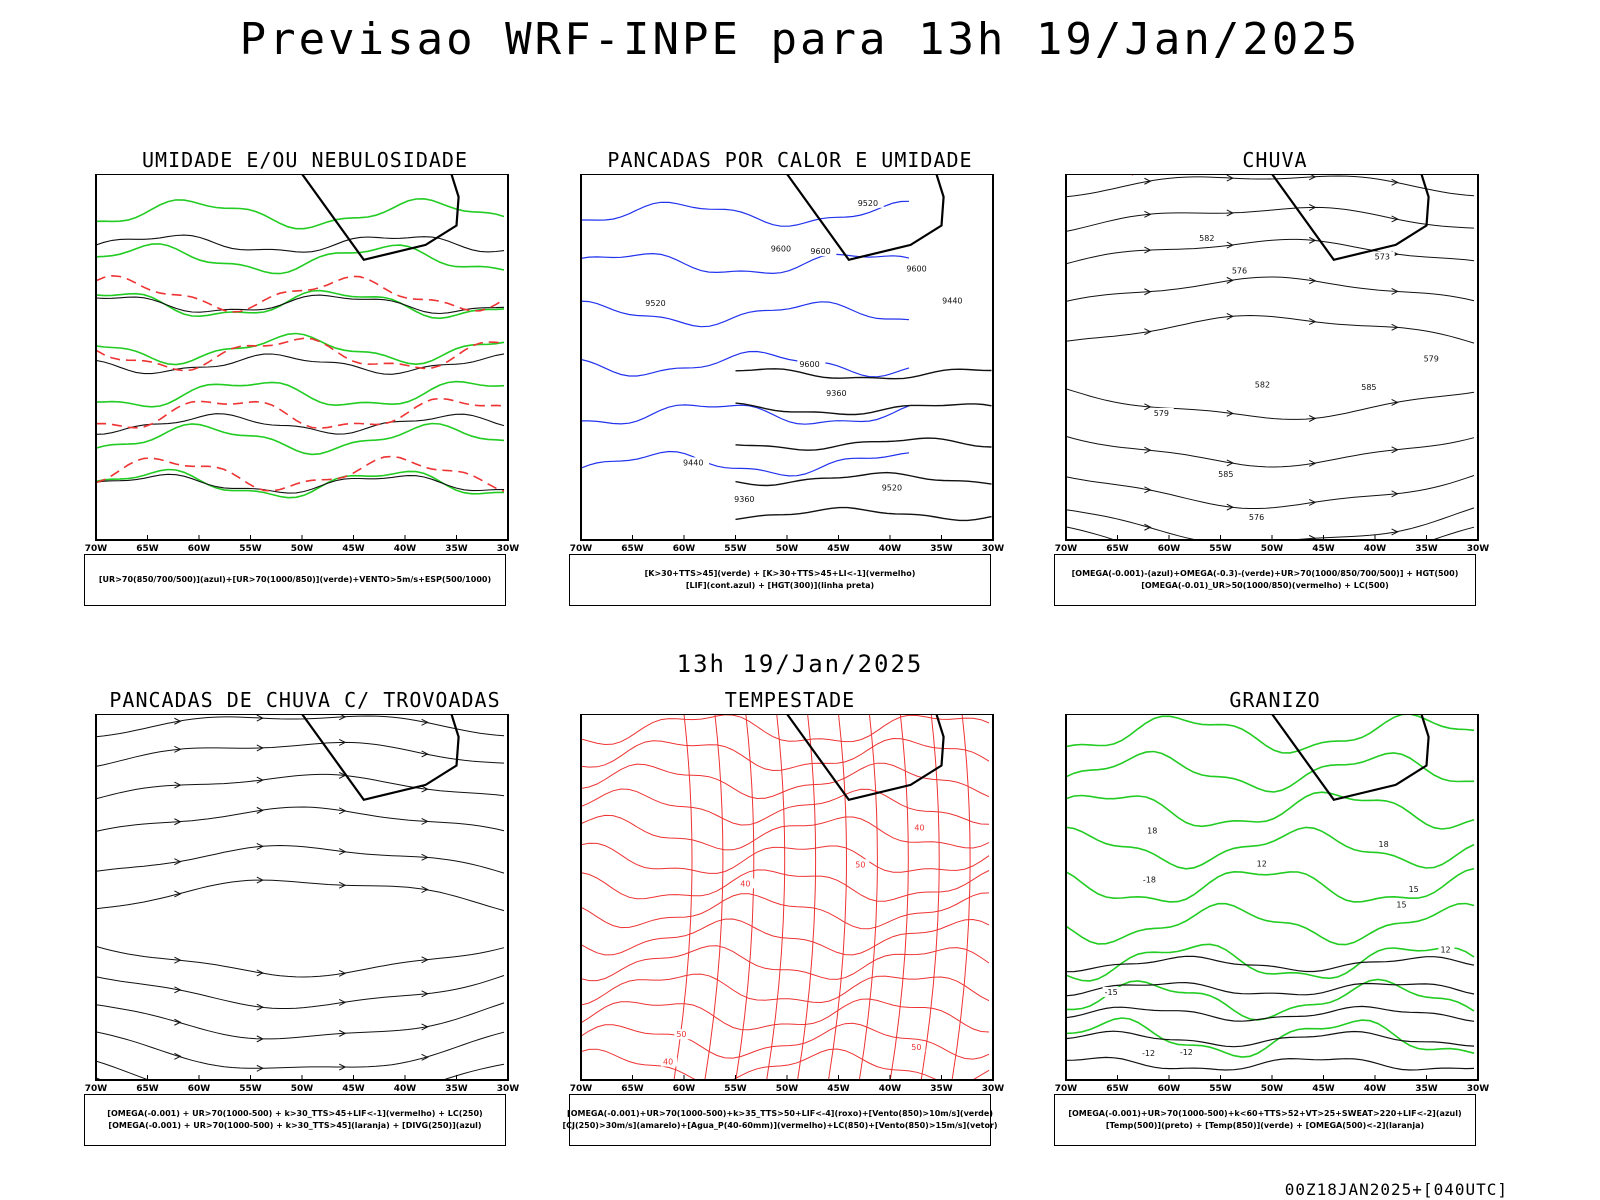 This screenshot has width=1600, height=1200. What do you see at coordinates (1169, 1089) in the screenshot?
I see `lon-tick-label: 60W` at bounding box center [1169, 1089].